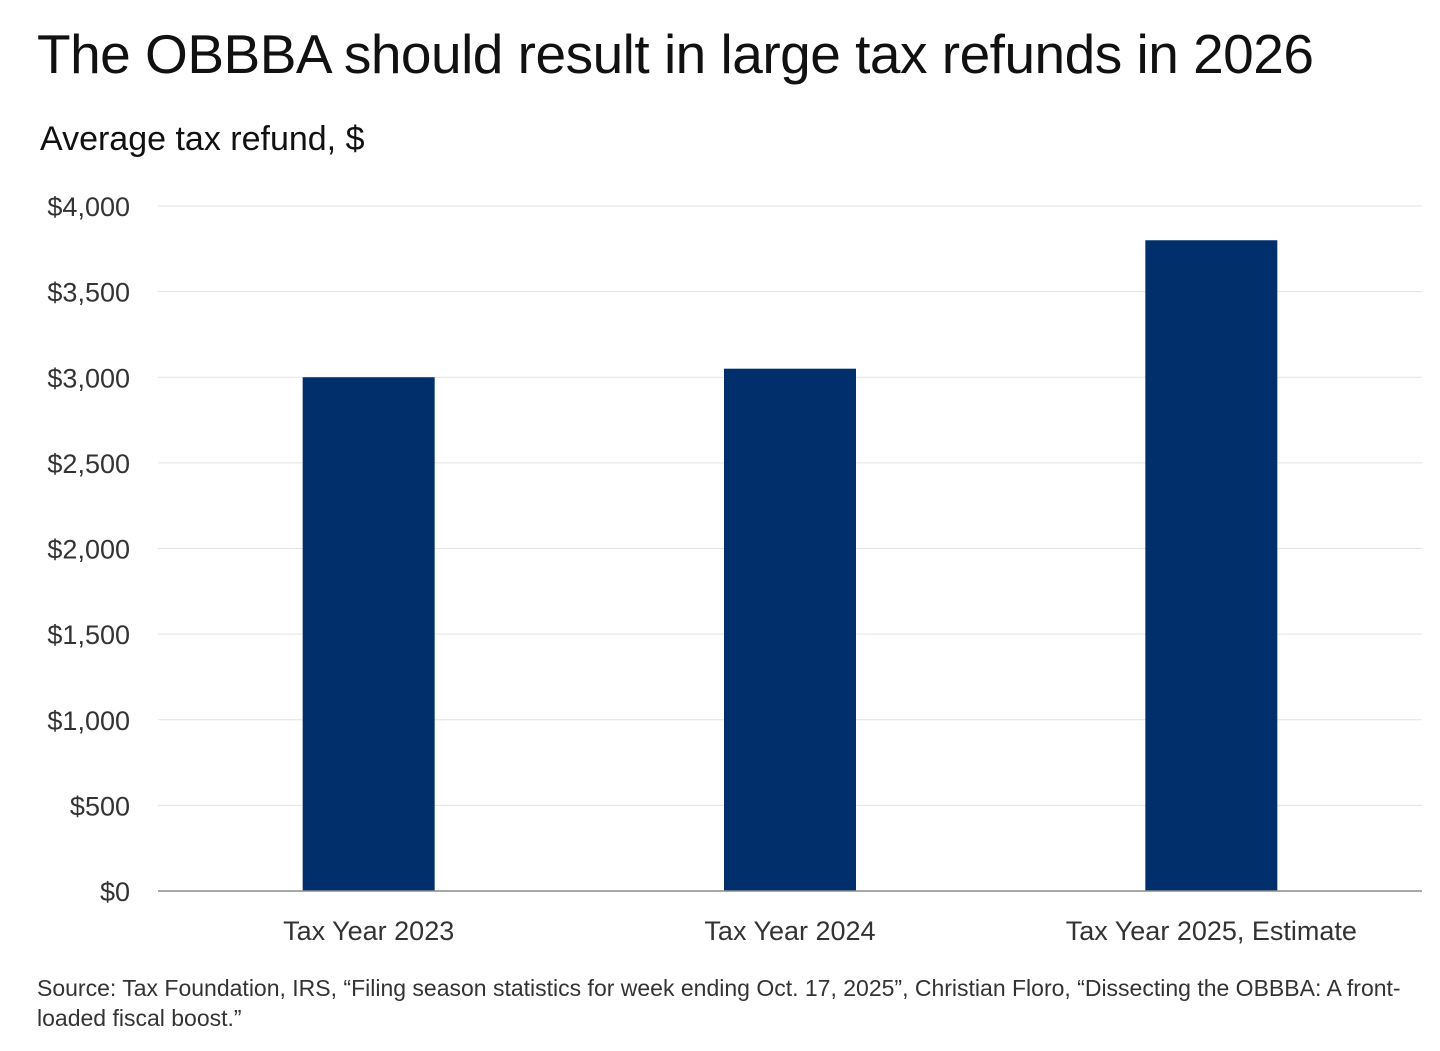 The image size is (1440, 1051). Describe the element at coordinates (88, 378) in the screenshot. I see `y-tick-label: $3,000` at that location.